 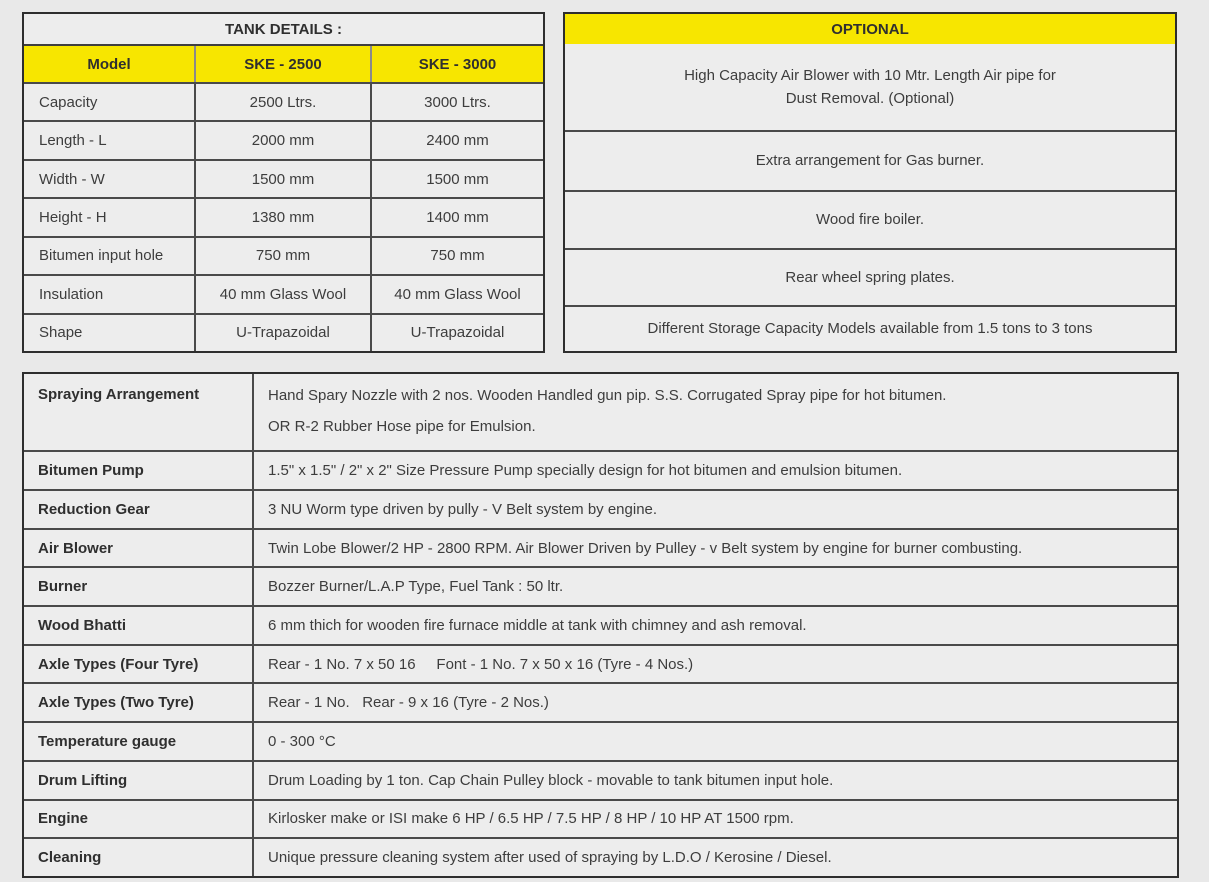 I want to click on row-label: Length - L, so click(x=73, y=141).